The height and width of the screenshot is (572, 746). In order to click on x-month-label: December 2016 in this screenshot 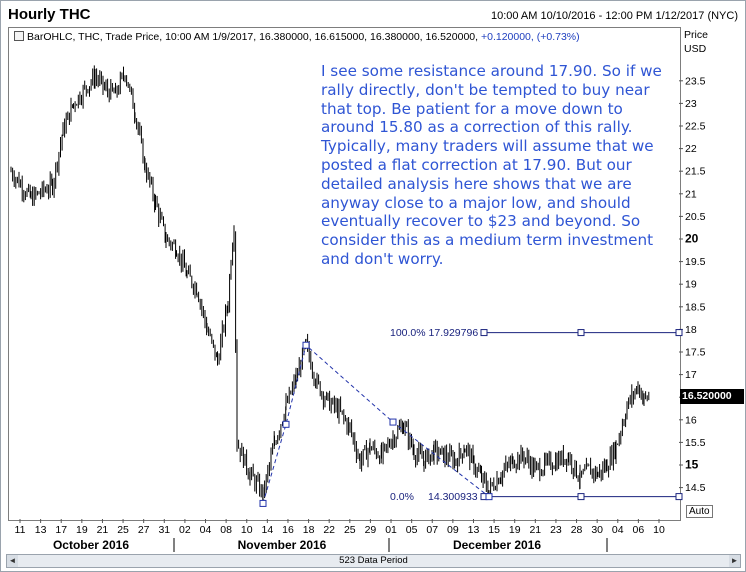, I will do `click(497, 545)`.